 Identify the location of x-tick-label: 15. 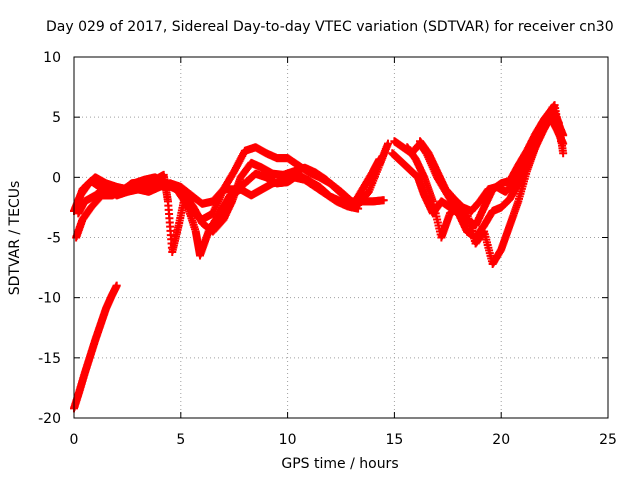
(394, 440).